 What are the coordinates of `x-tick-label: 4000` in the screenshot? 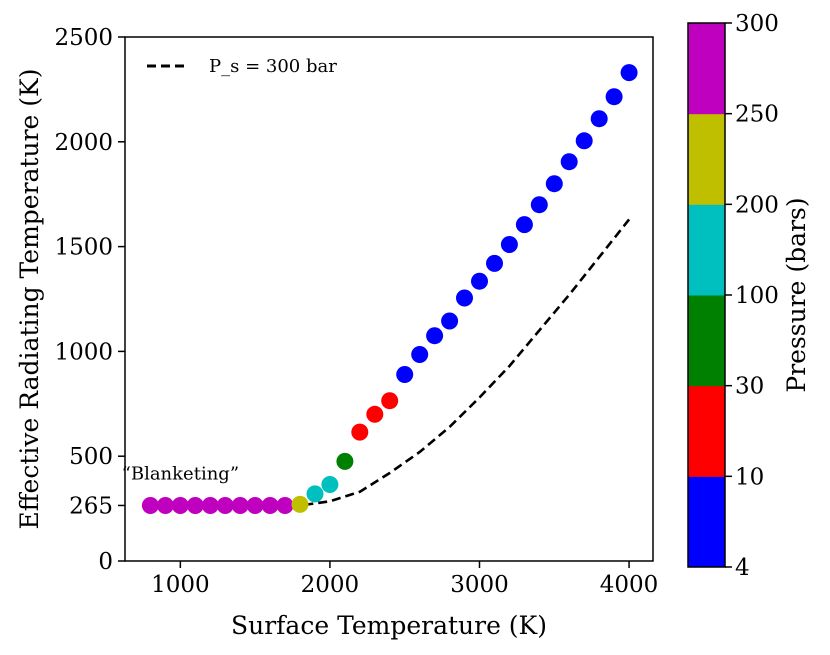 It's located at (629, 585).